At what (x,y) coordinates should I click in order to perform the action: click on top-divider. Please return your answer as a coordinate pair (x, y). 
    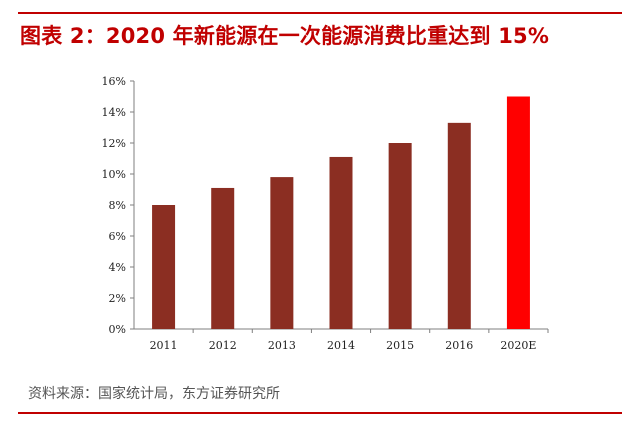
    Looking at the image, I should click on (320, 13).